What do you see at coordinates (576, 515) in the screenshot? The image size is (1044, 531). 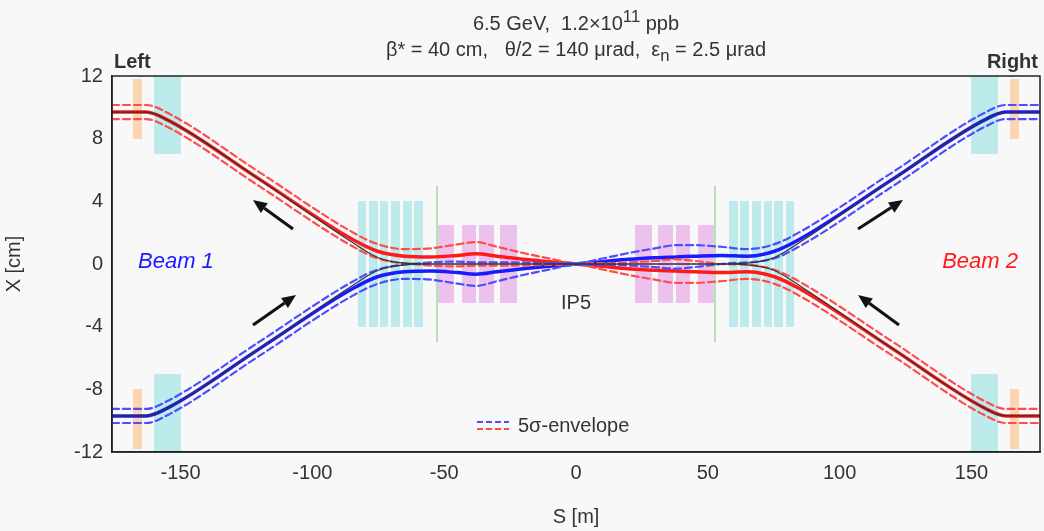 I see `x-axis-title: S [m]` at bounding box center [576, 515].